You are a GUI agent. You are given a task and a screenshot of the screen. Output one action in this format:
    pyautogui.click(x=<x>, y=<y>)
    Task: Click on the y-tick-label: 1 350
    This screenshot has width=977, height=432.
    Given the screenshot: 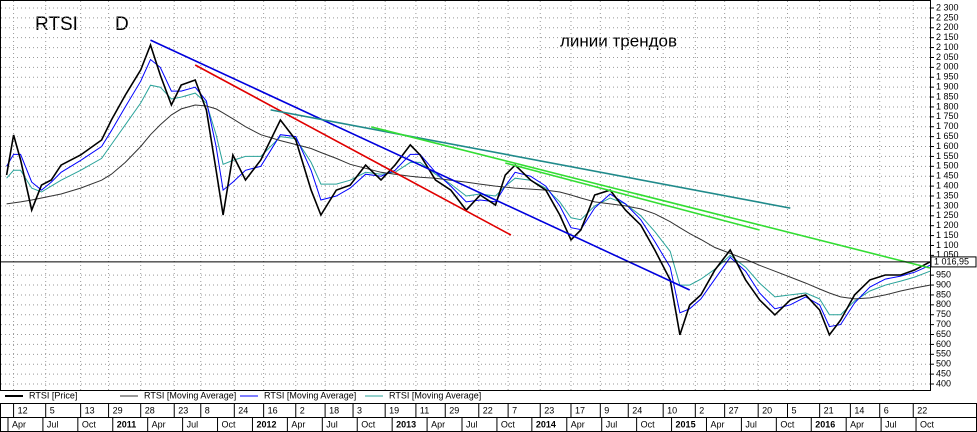 What is the action you would take?
    pyautogui.click(x=947, y=195)
    